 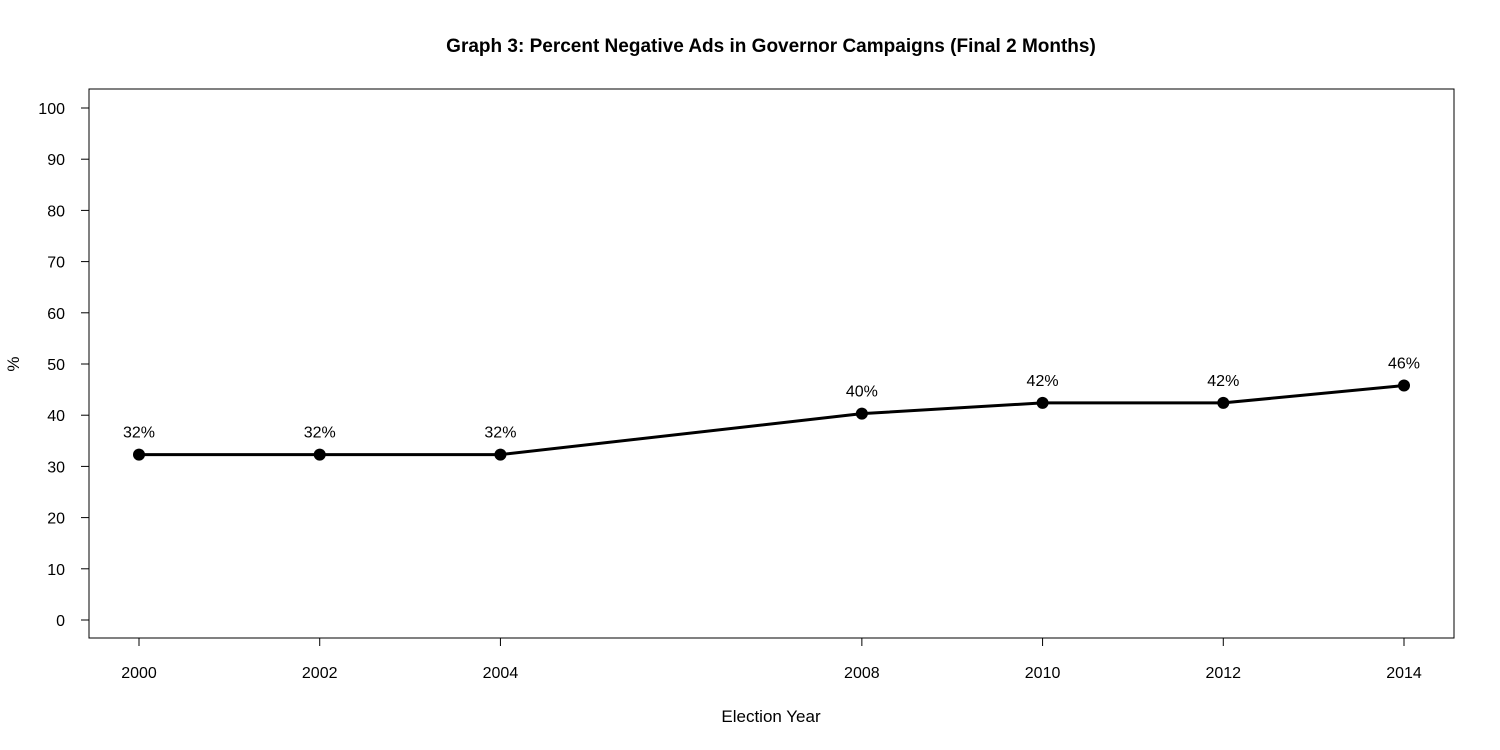 I want to click on data-label: 40%, so click(x=862, y=392).